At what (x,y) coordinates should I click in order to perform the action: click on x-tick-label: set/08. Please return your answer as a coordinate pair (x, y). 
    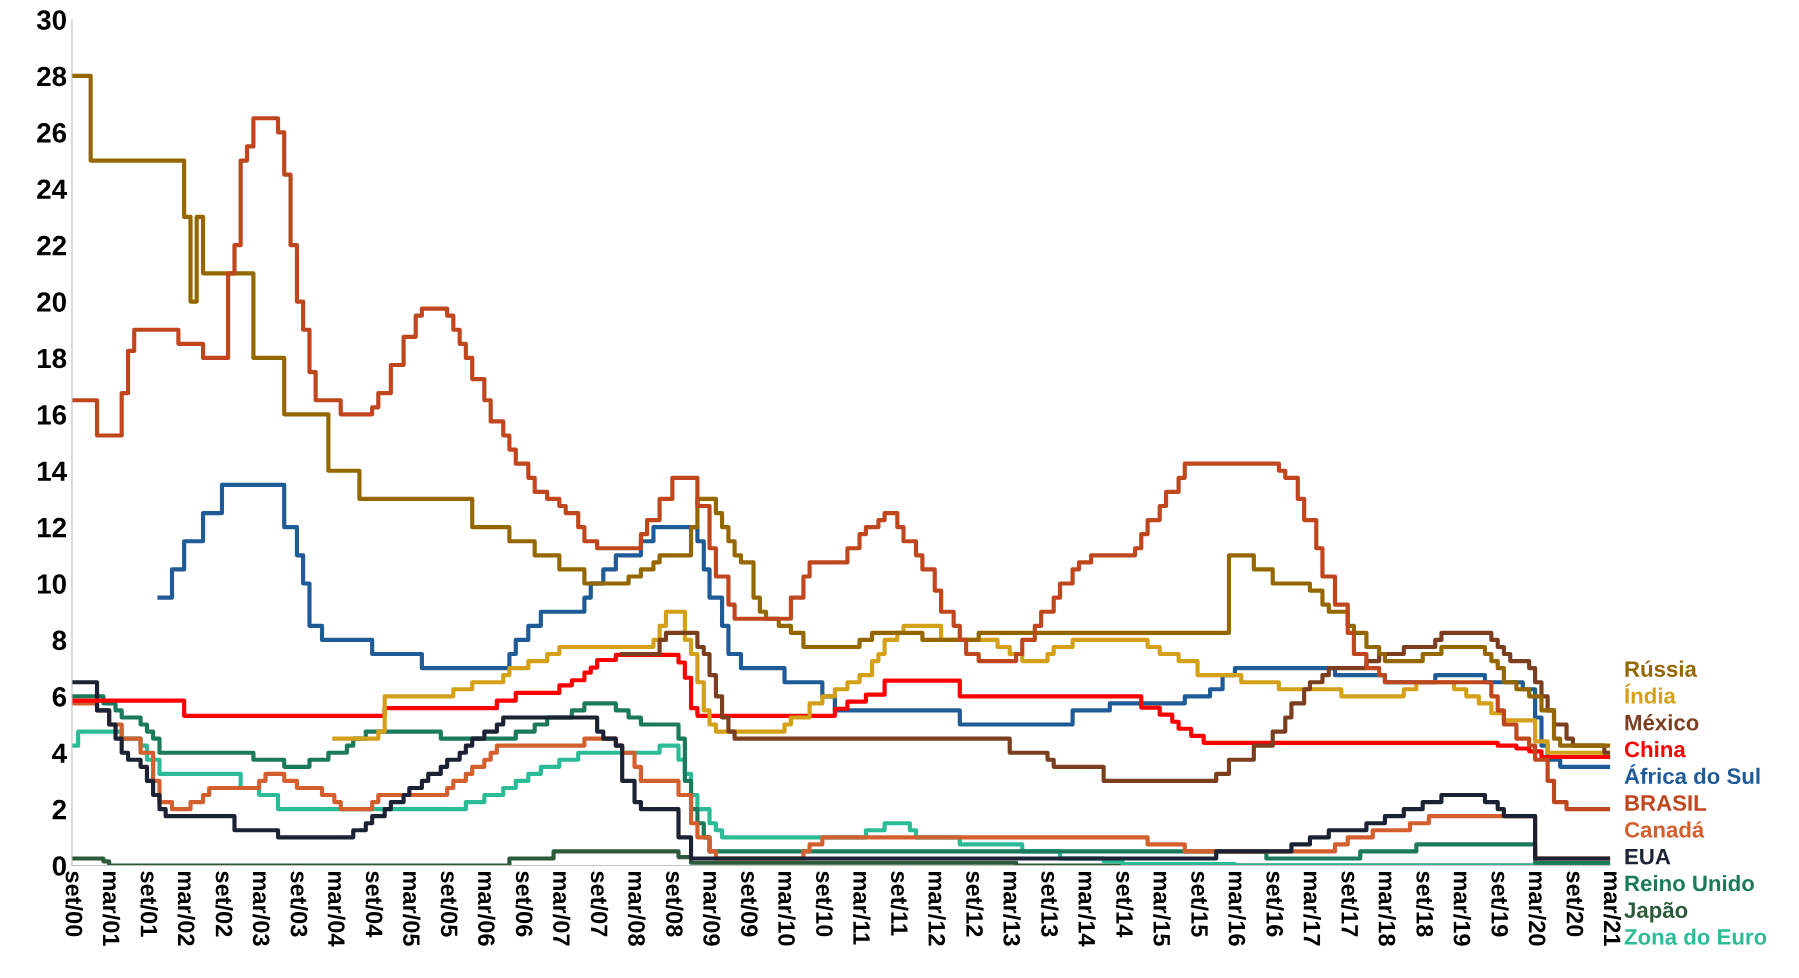
    Looking at the image, I should click on (674, 904).